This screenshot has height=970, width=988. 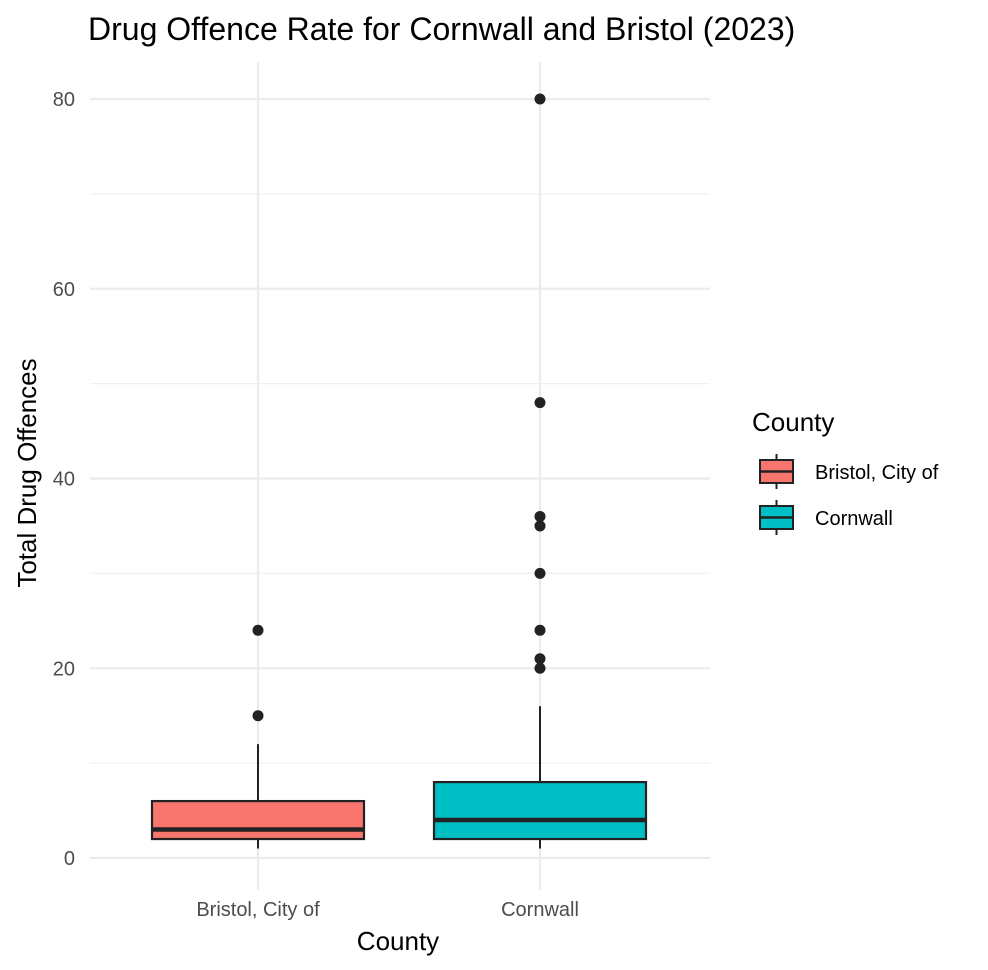 I want to click on y-tick-label: 80, so click(x=64, y=100).